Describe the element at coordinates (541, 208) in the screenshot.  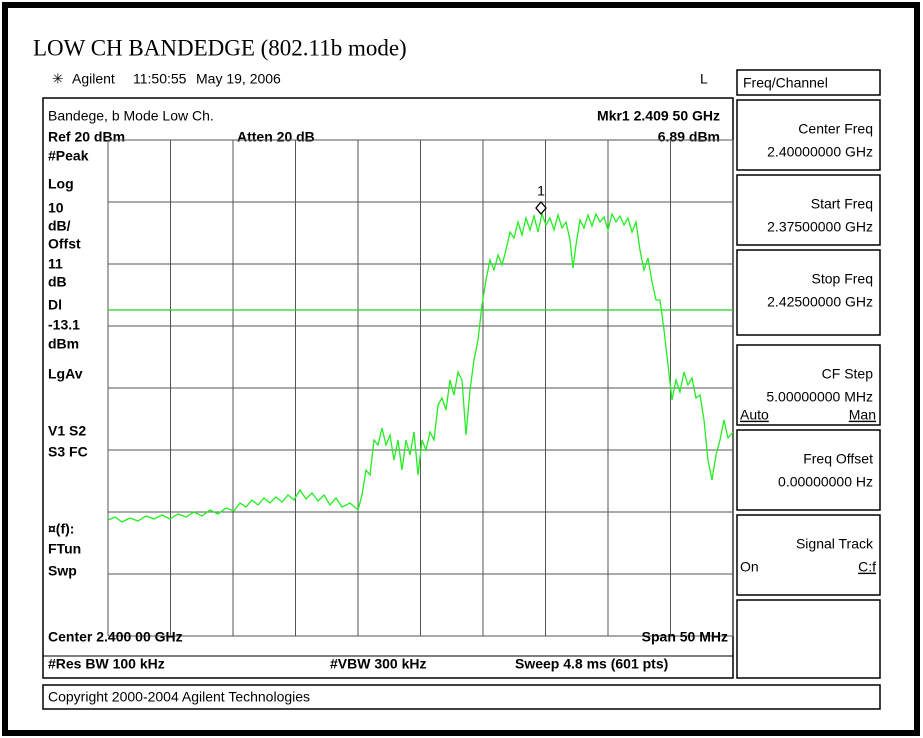
I see `marker` at that location.